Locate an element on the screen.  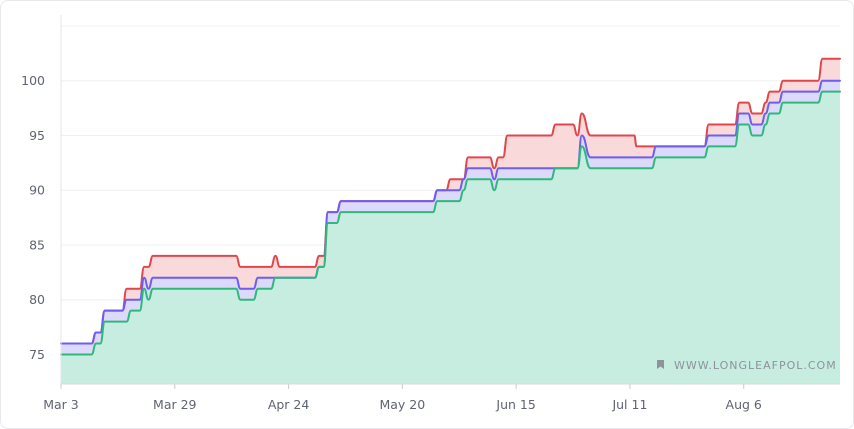
y-tick-label: 90 is located at coordinates (37, 190).